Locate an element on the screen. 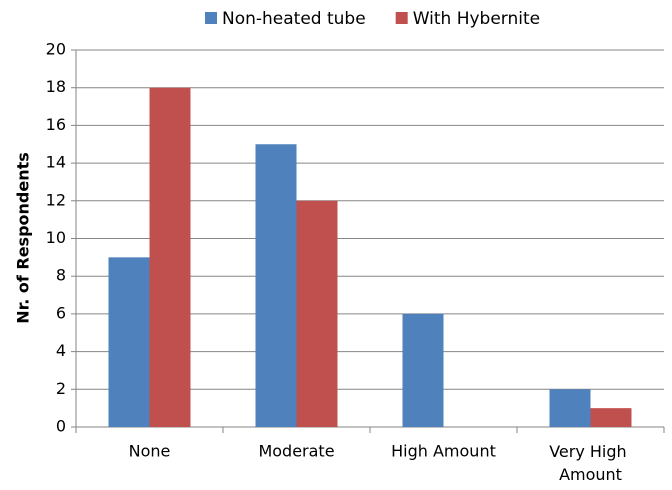 The width and height of the screenshot is (672, 490). x-tick-label: Very High Amount is located at coordinates (590, 463).